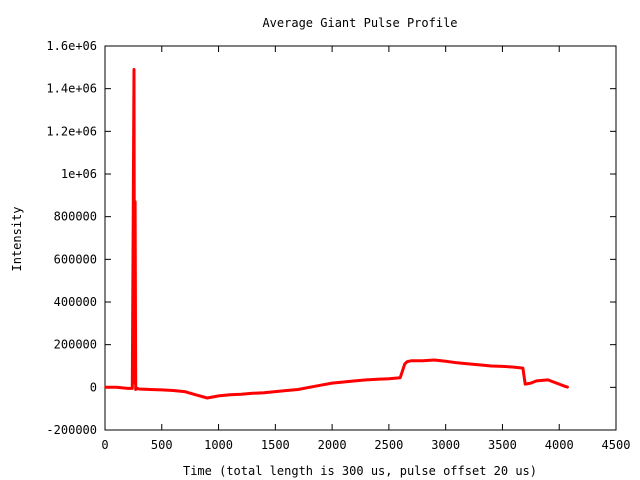  Describe the element at coordinates (616, 445) in the screenshot. I see `x-tick-label: 4500` at that location.